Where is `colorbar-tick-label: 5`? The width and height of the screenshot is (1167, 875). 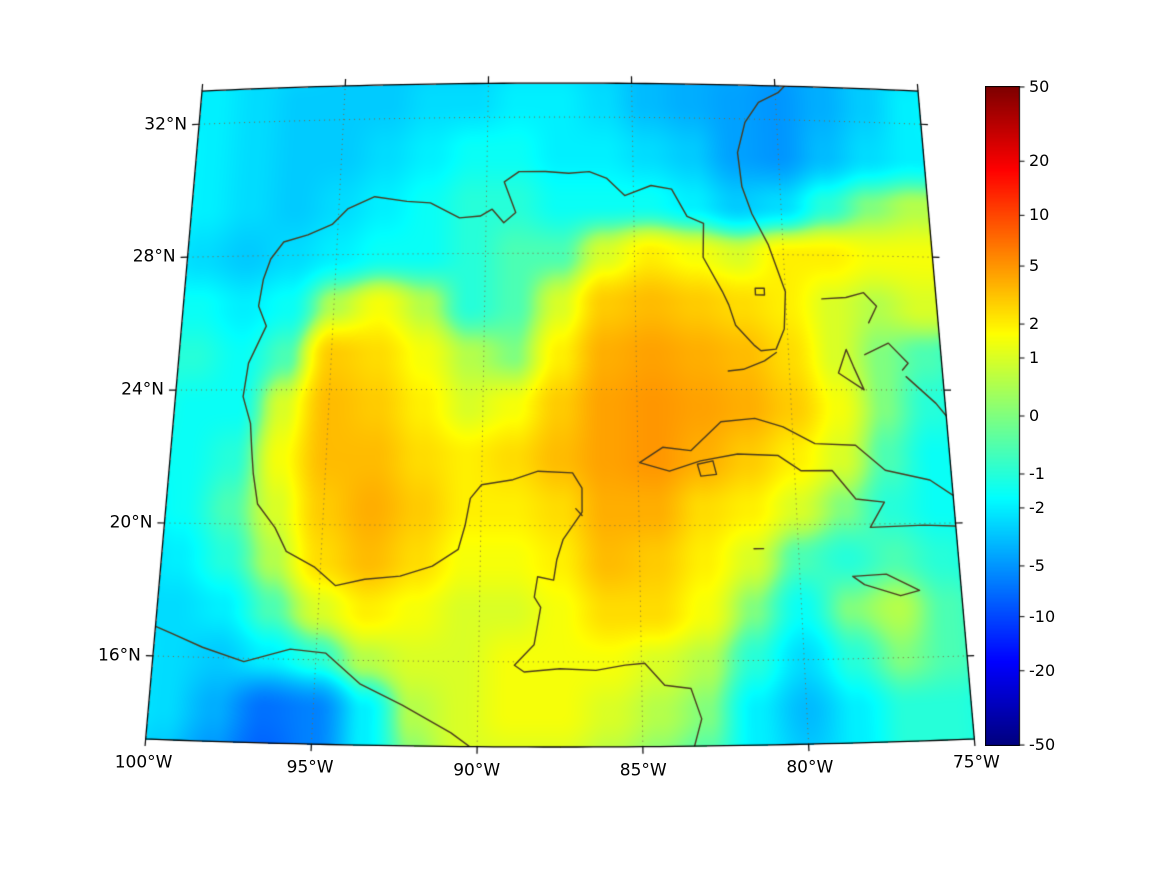 colorbar-tick-label: 5 is located at coordinates (1034, 266).